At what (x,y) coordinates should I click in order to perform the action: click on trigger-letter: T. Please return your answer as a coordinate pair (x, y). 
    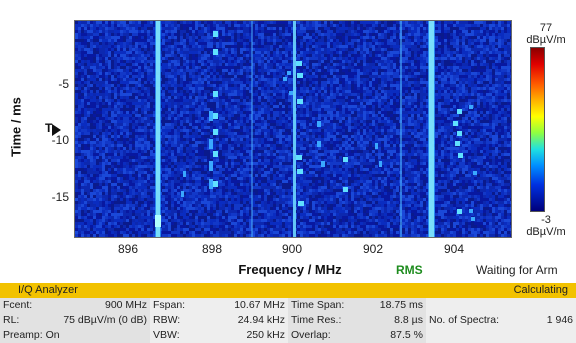
    Looking at the image, I should click on (49, 128).